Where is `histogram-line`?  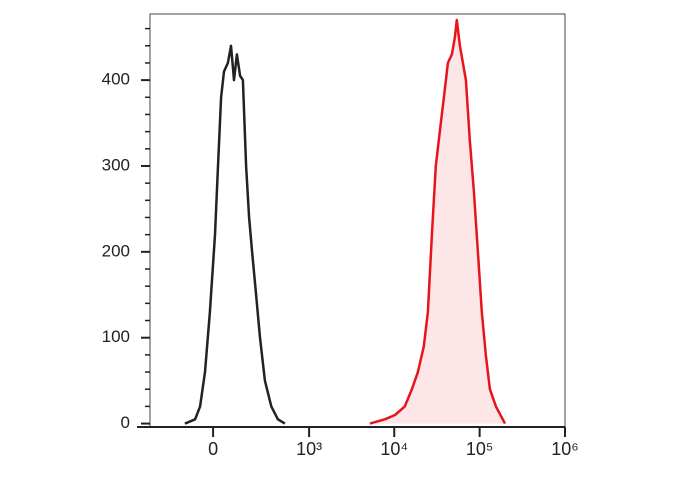
histogram-line is located at coordinates (235, 234).